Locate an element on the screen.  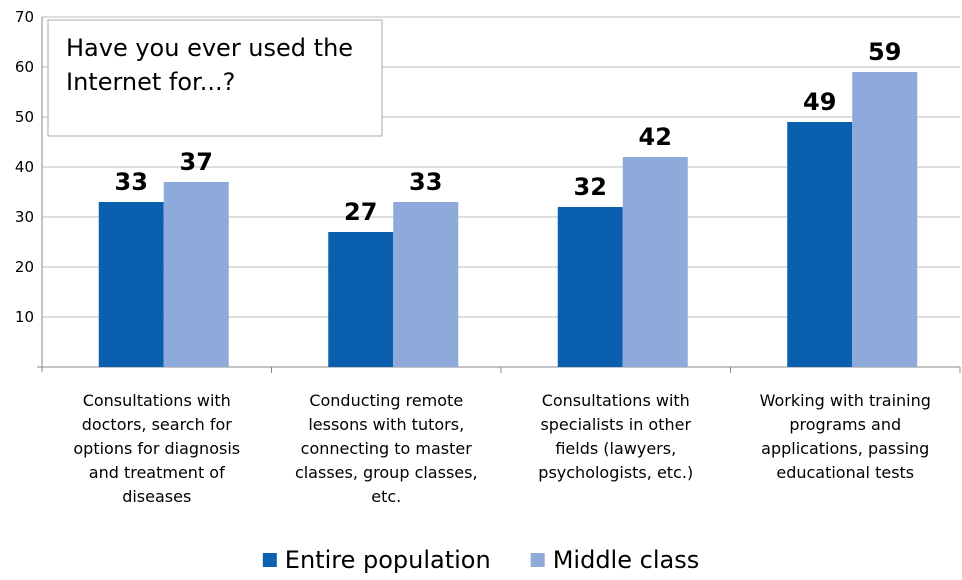
y-tick-label: 50 is located at coordinates (24, 117).